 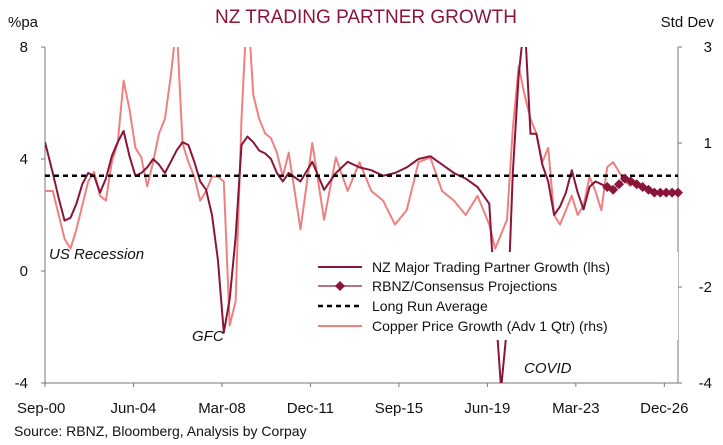 What do you see at coordinates (688, 22) in the screenshot?
I see `right-axis-unit: Std Dev` at bounding box center [688, 22].